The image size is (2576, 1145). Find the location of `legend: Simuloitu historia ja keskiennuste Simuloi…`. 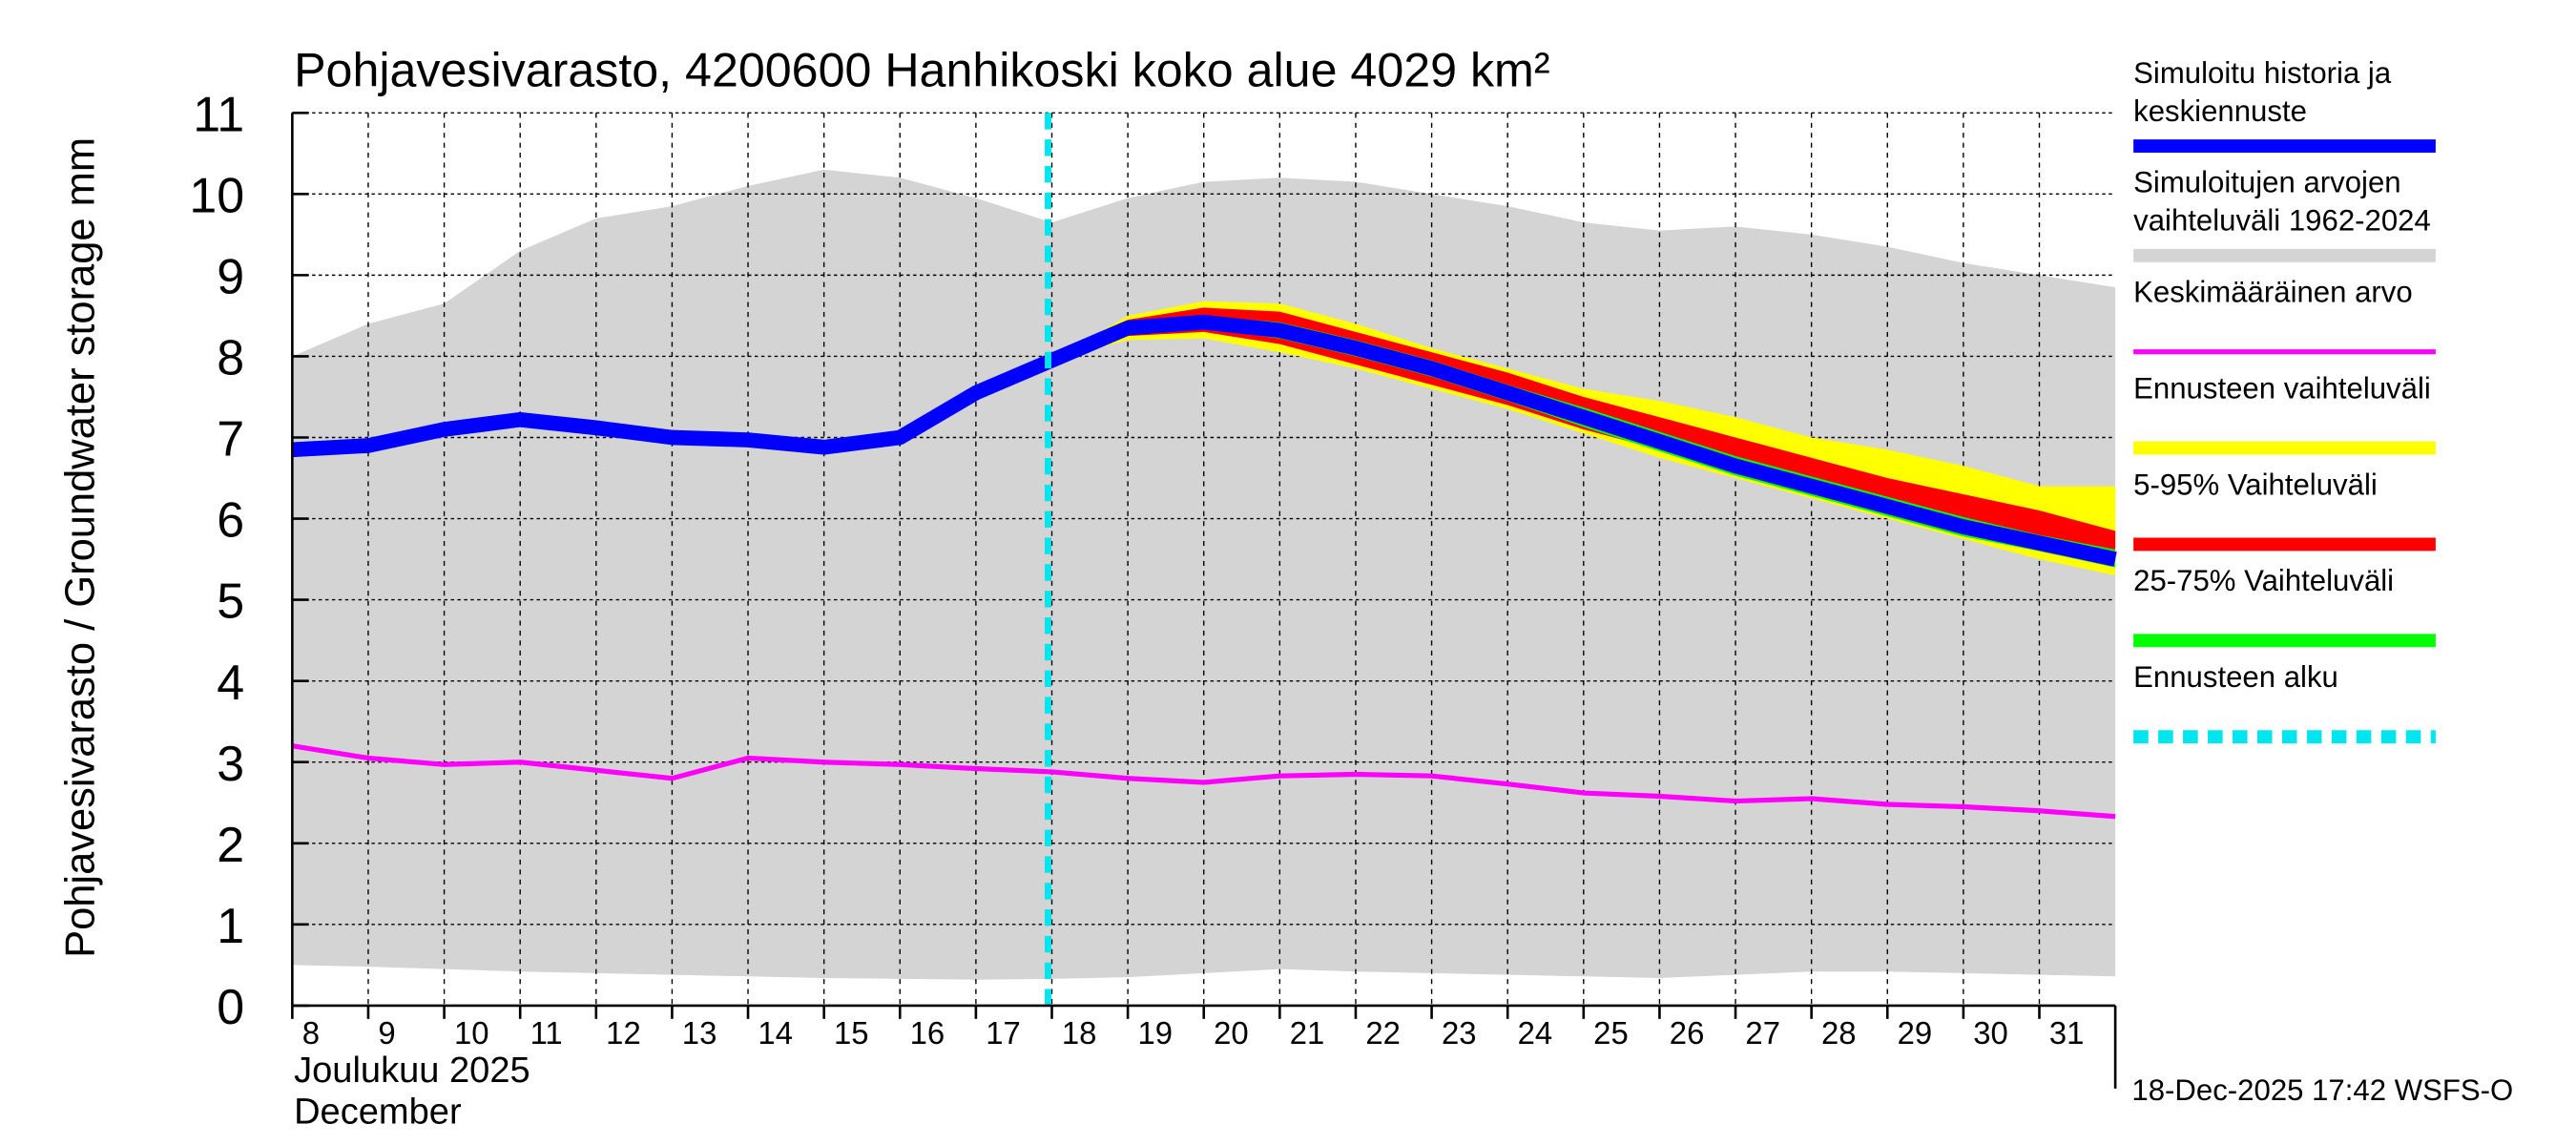

legend: Simuloitu historia ja keskiennuste Simuloi… is located at coordinates (2284, 400).